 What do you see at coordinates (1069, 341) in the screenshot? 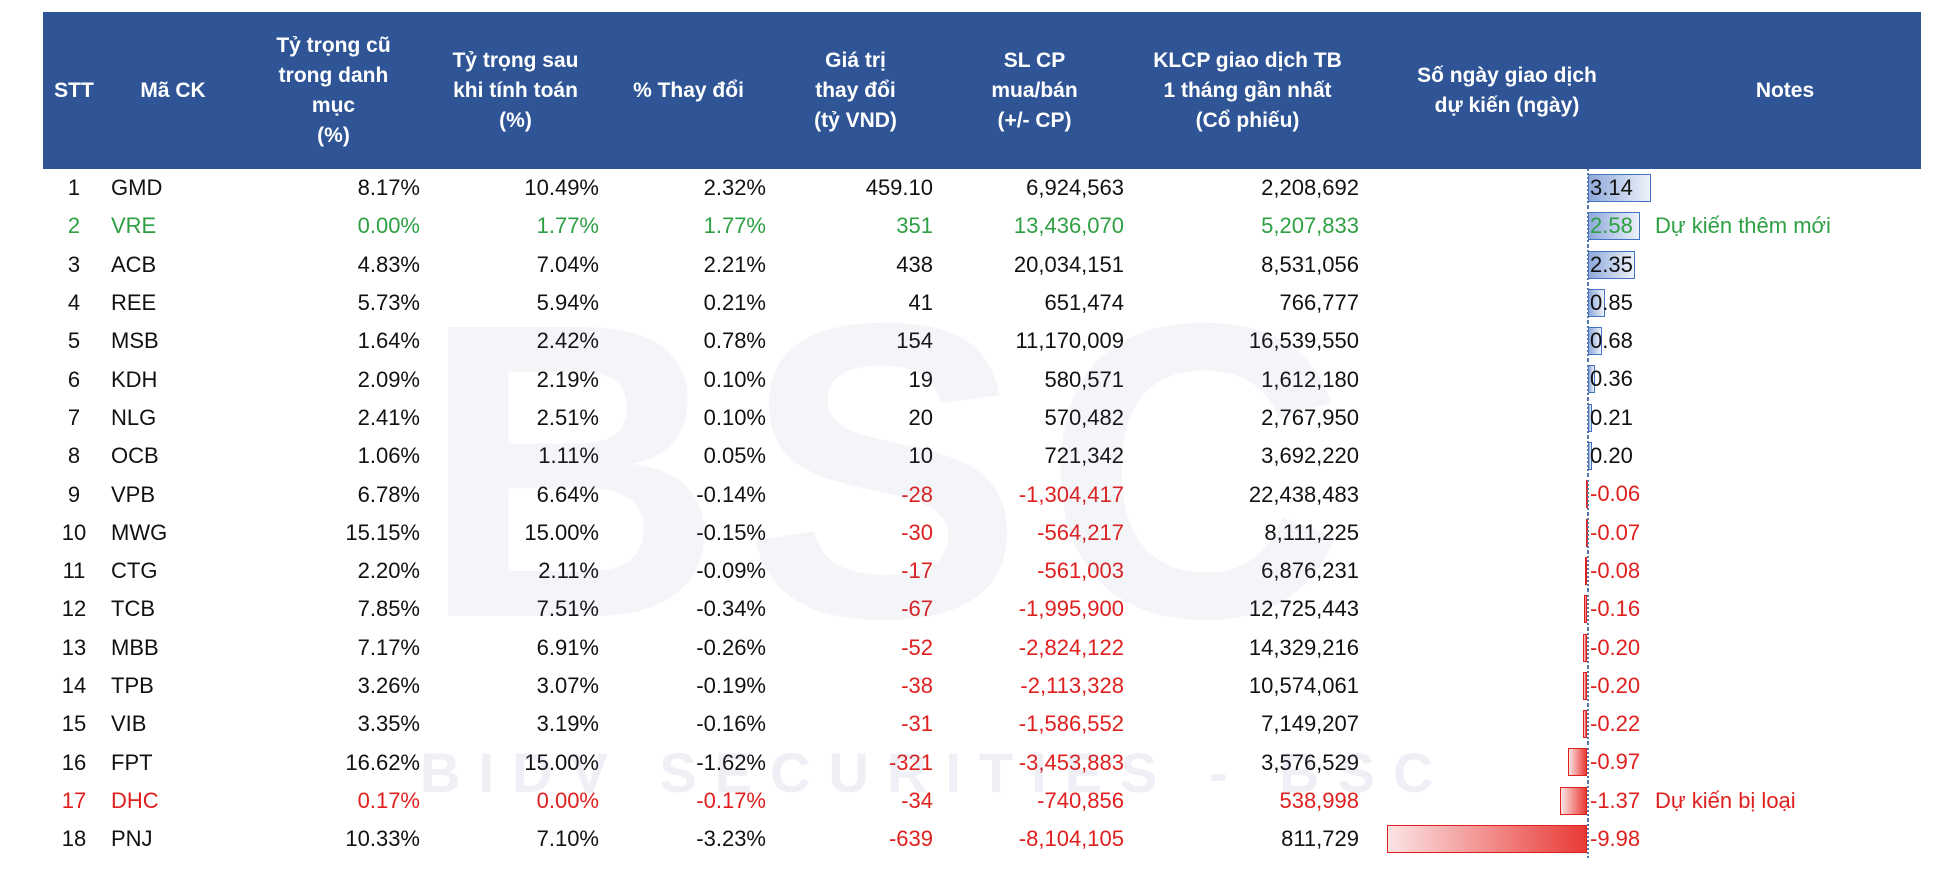
I see `cell: 11,170,009` at bounding box center [1069, 341].